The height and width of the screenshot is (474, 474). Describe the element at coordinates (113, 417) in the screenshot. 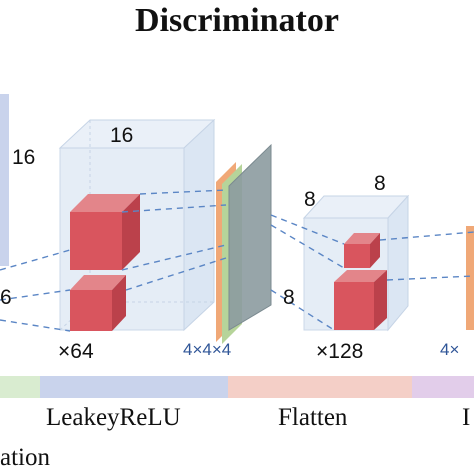

I see `legend-leakyrelu: LeakeyReLU` at that location.